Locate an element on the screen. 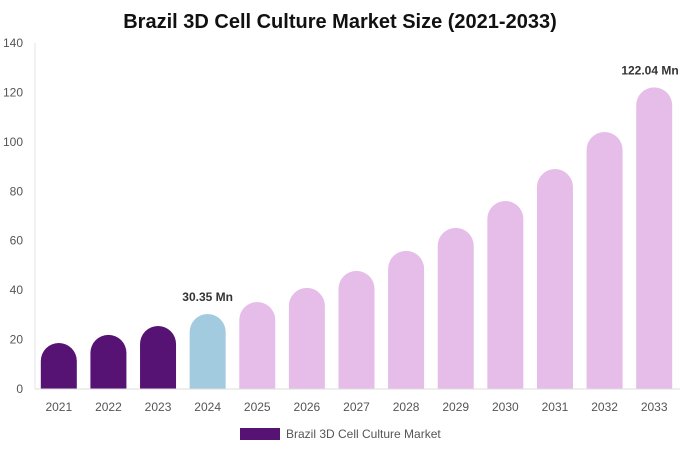  x-tick-label: 2030 is located at coordinates (505, 407).